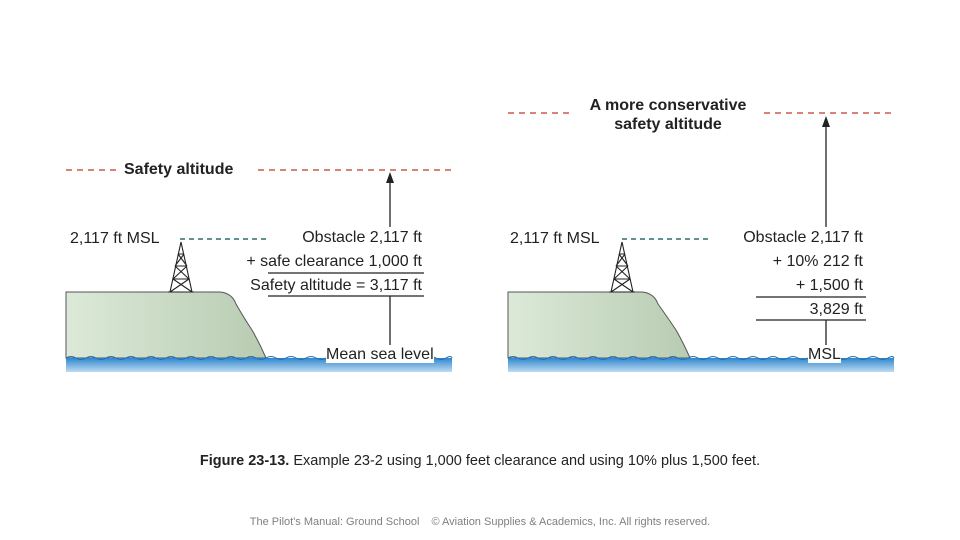  What do you see at coordinates (380, 354) in the screenshot?
I see `sea-level-label-left: Mean sea level` at bounding box center [380, 354].